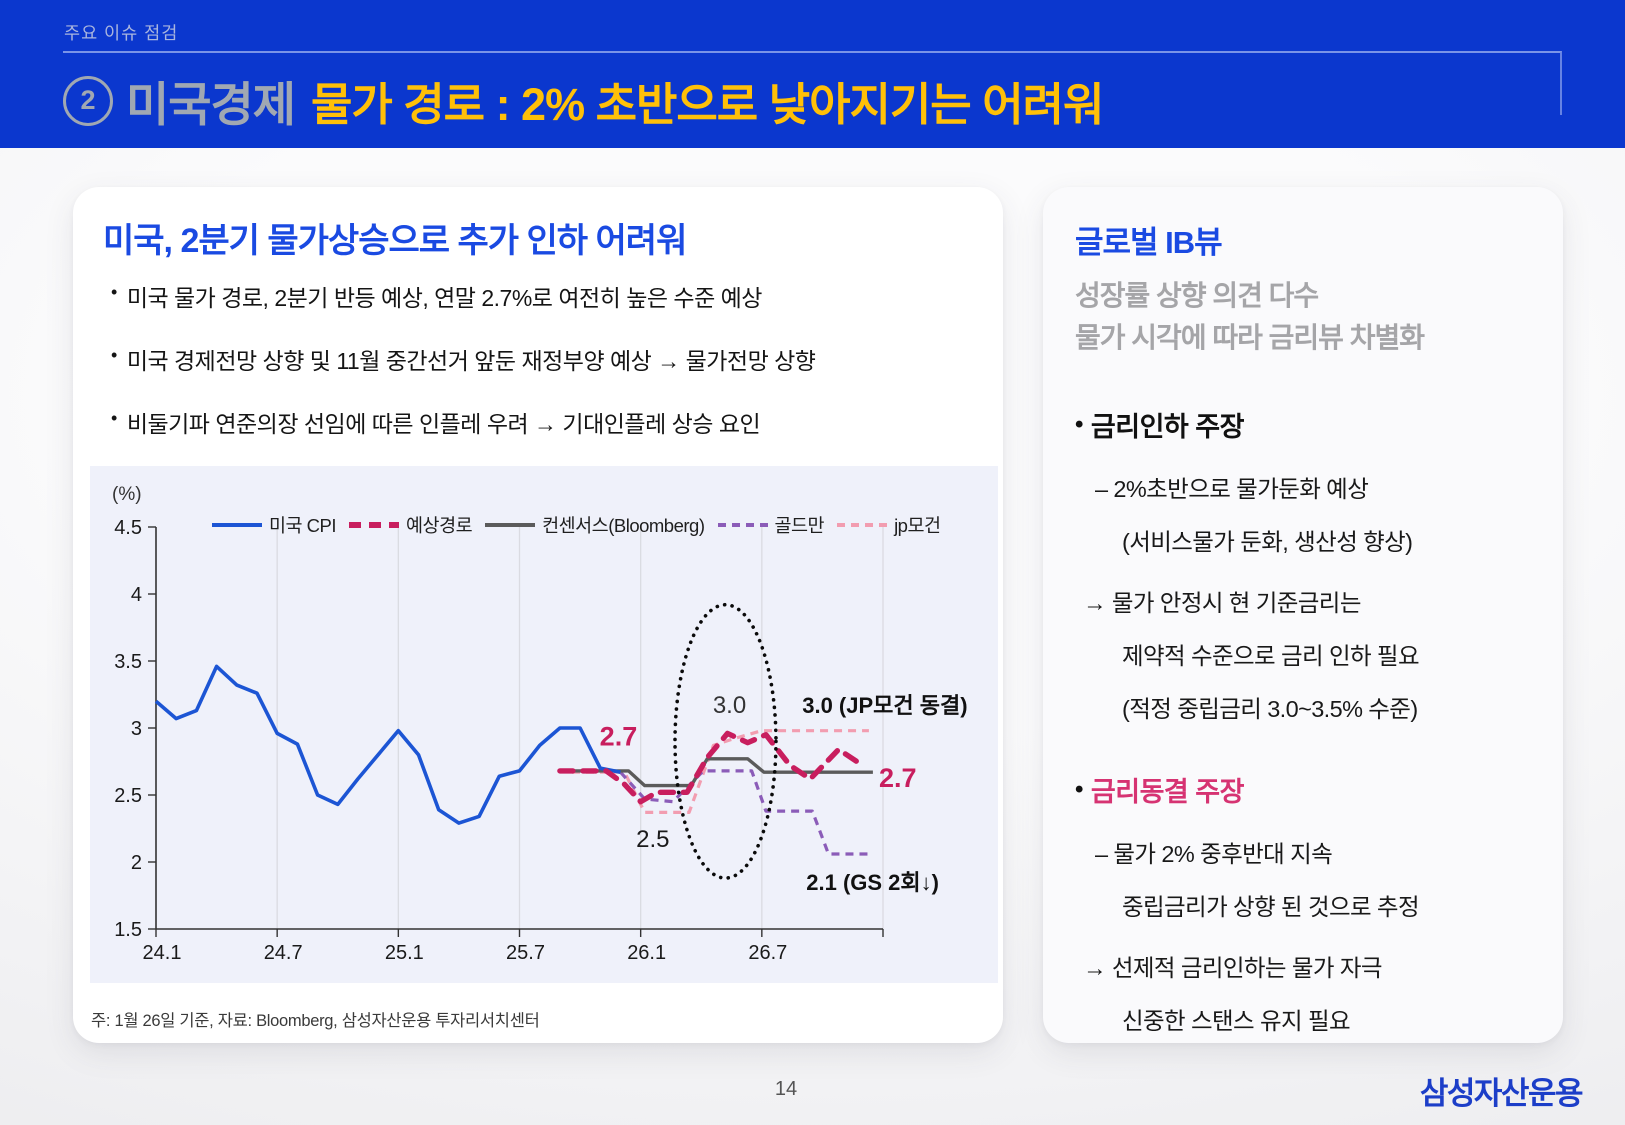 The height and width of the screenshot is (1125, 1625). Describe the element at coordinates (387, 744) in the screenshot. I see `series-cpi` at that location.